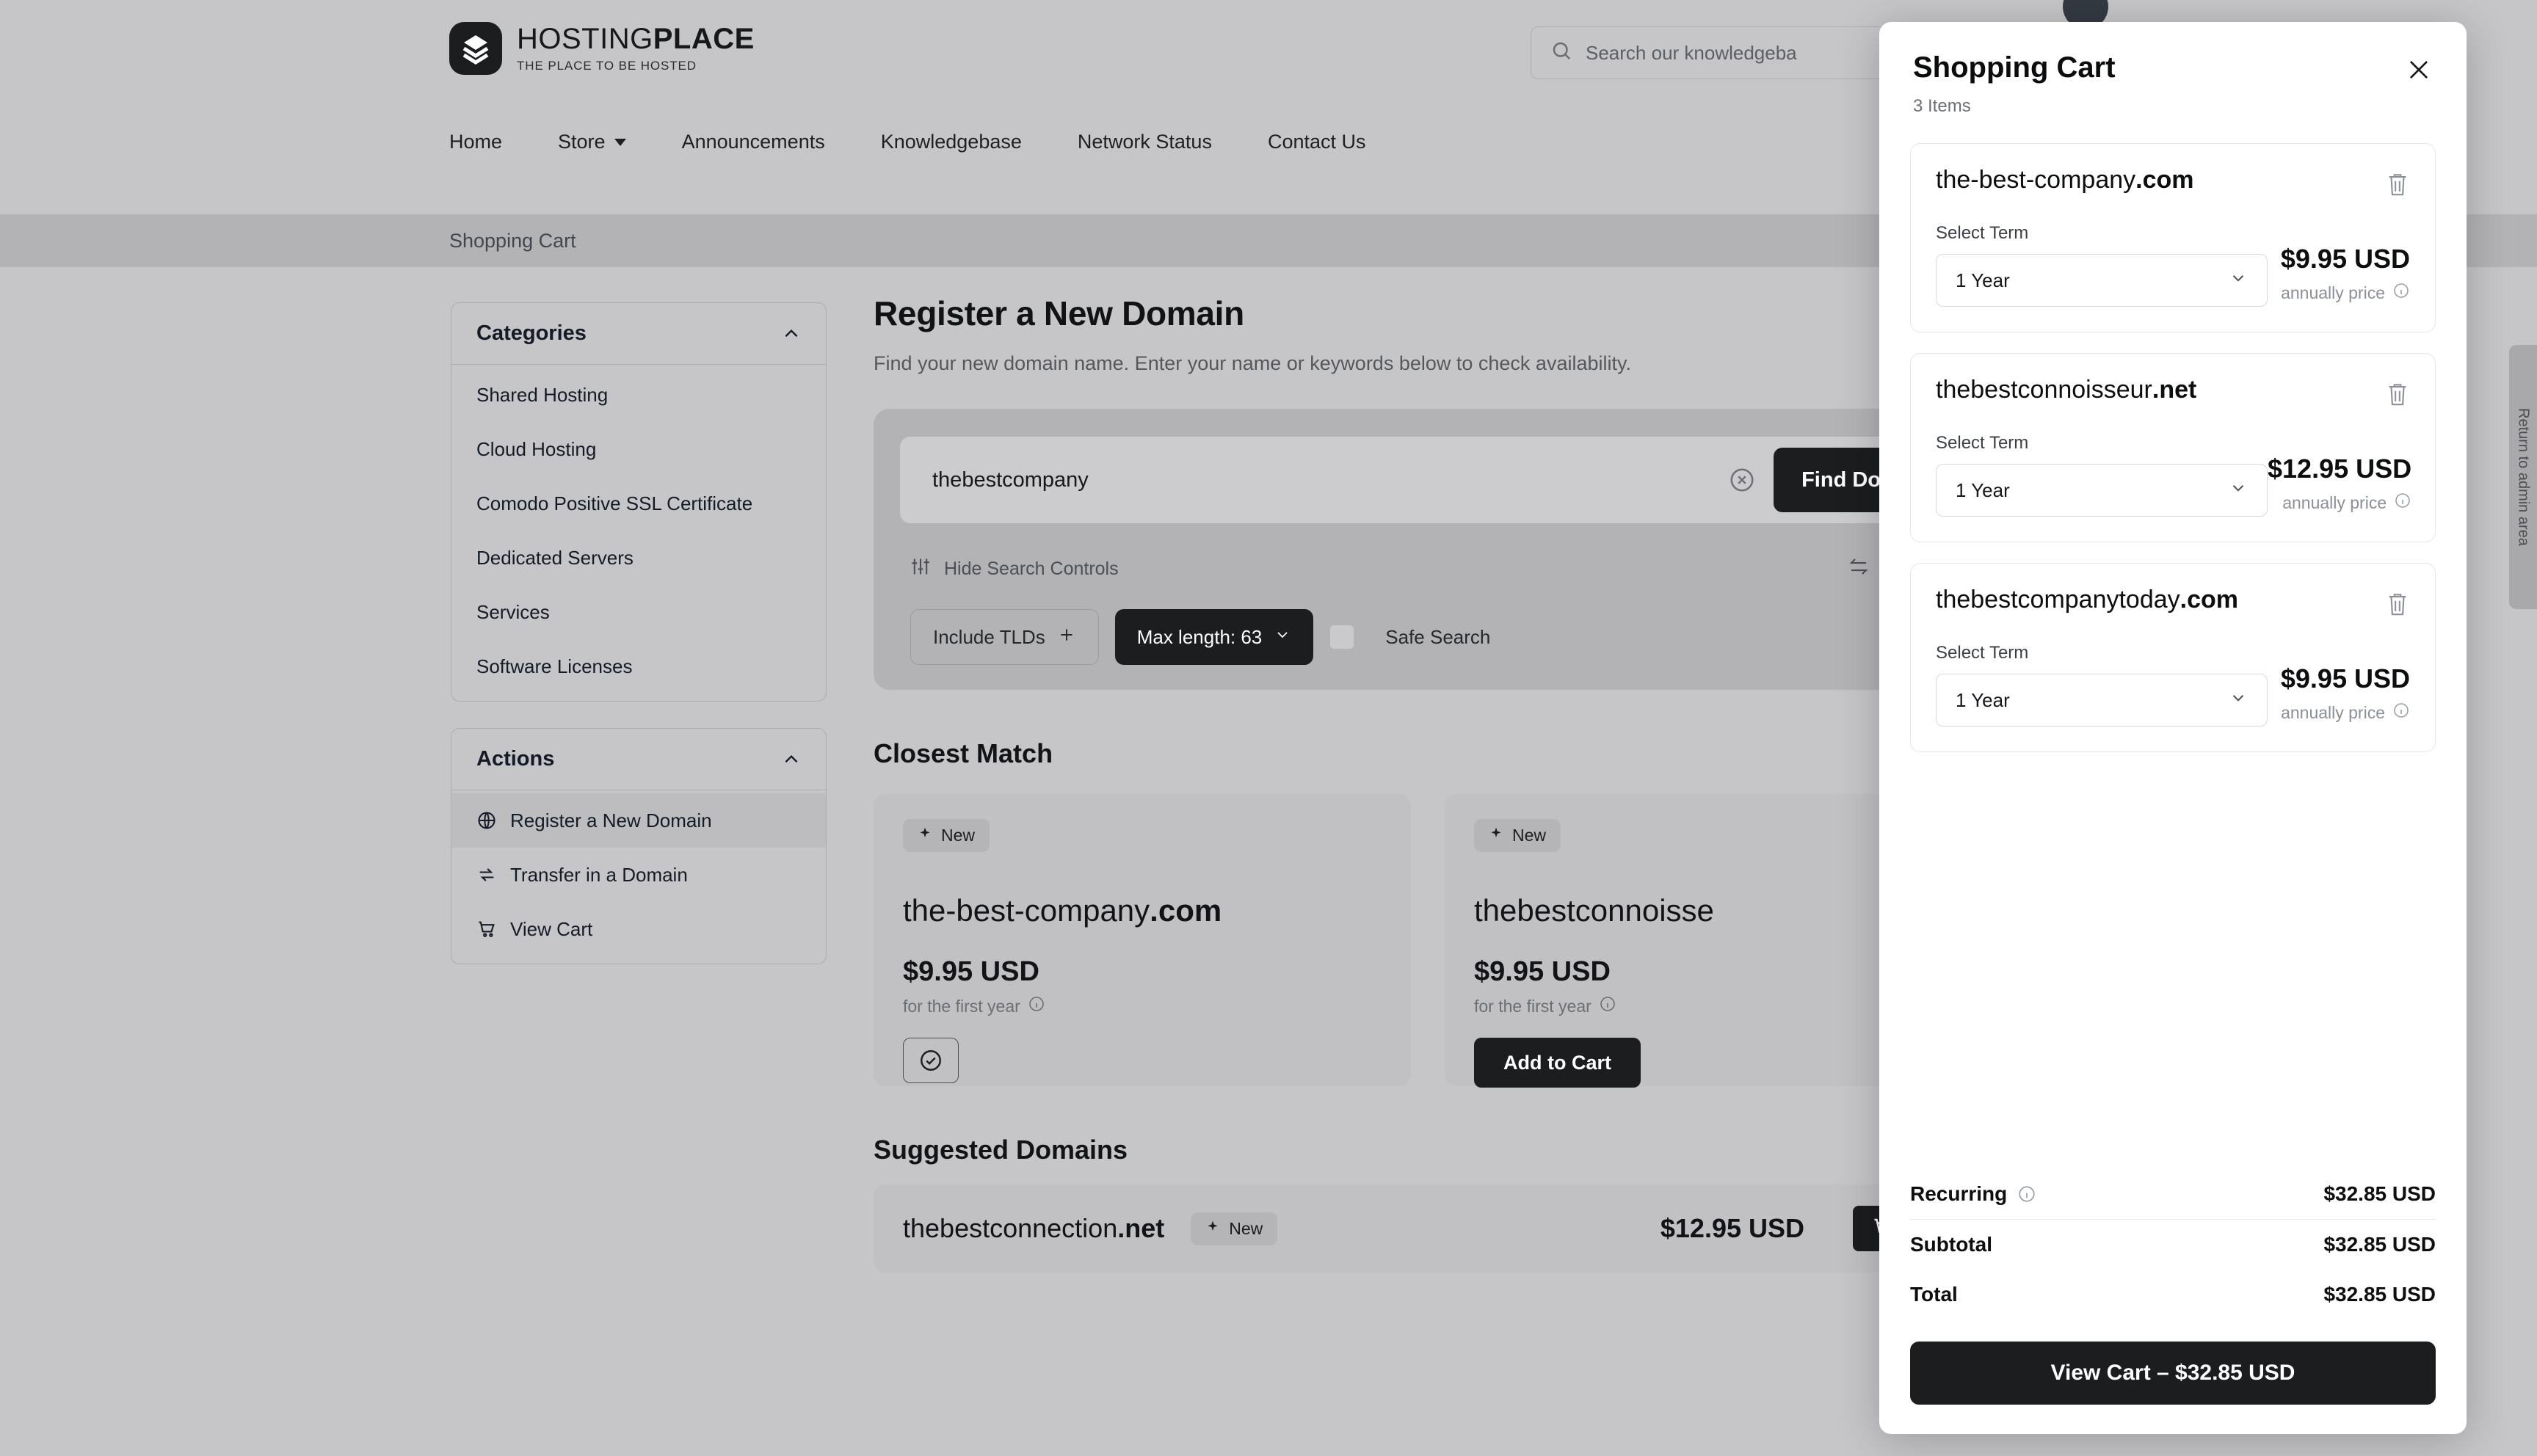 This screenshot has height=1456, width=2537. I want to click on nav-label: Home, so click(476, 142).